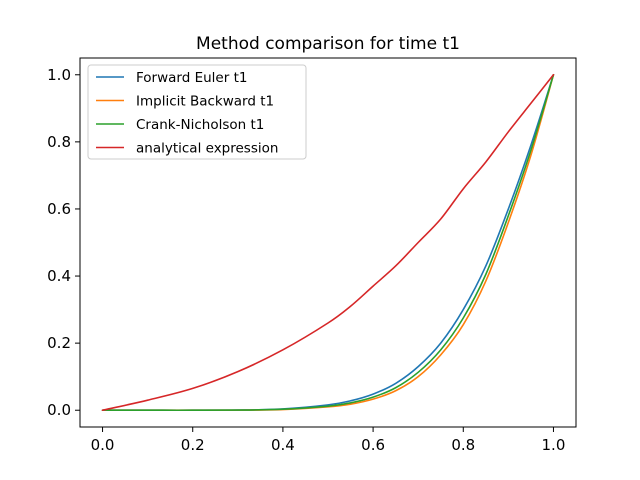 This screenshot has height=480, width=640. What do you see at coordinates (373, 445) in the screenshot?
I see `x-tick-label: 0.6` at bounding box center [373, 445].